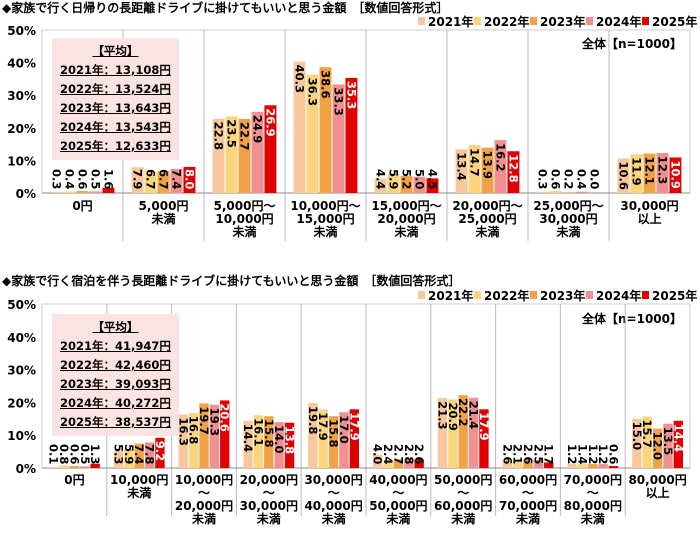 This screenshot has height=544, width=700. What do you see at coordinates (487, 206) in the screenshot?
I see `x-tick-label: 20,000円～` at bounding box center [487, 206].